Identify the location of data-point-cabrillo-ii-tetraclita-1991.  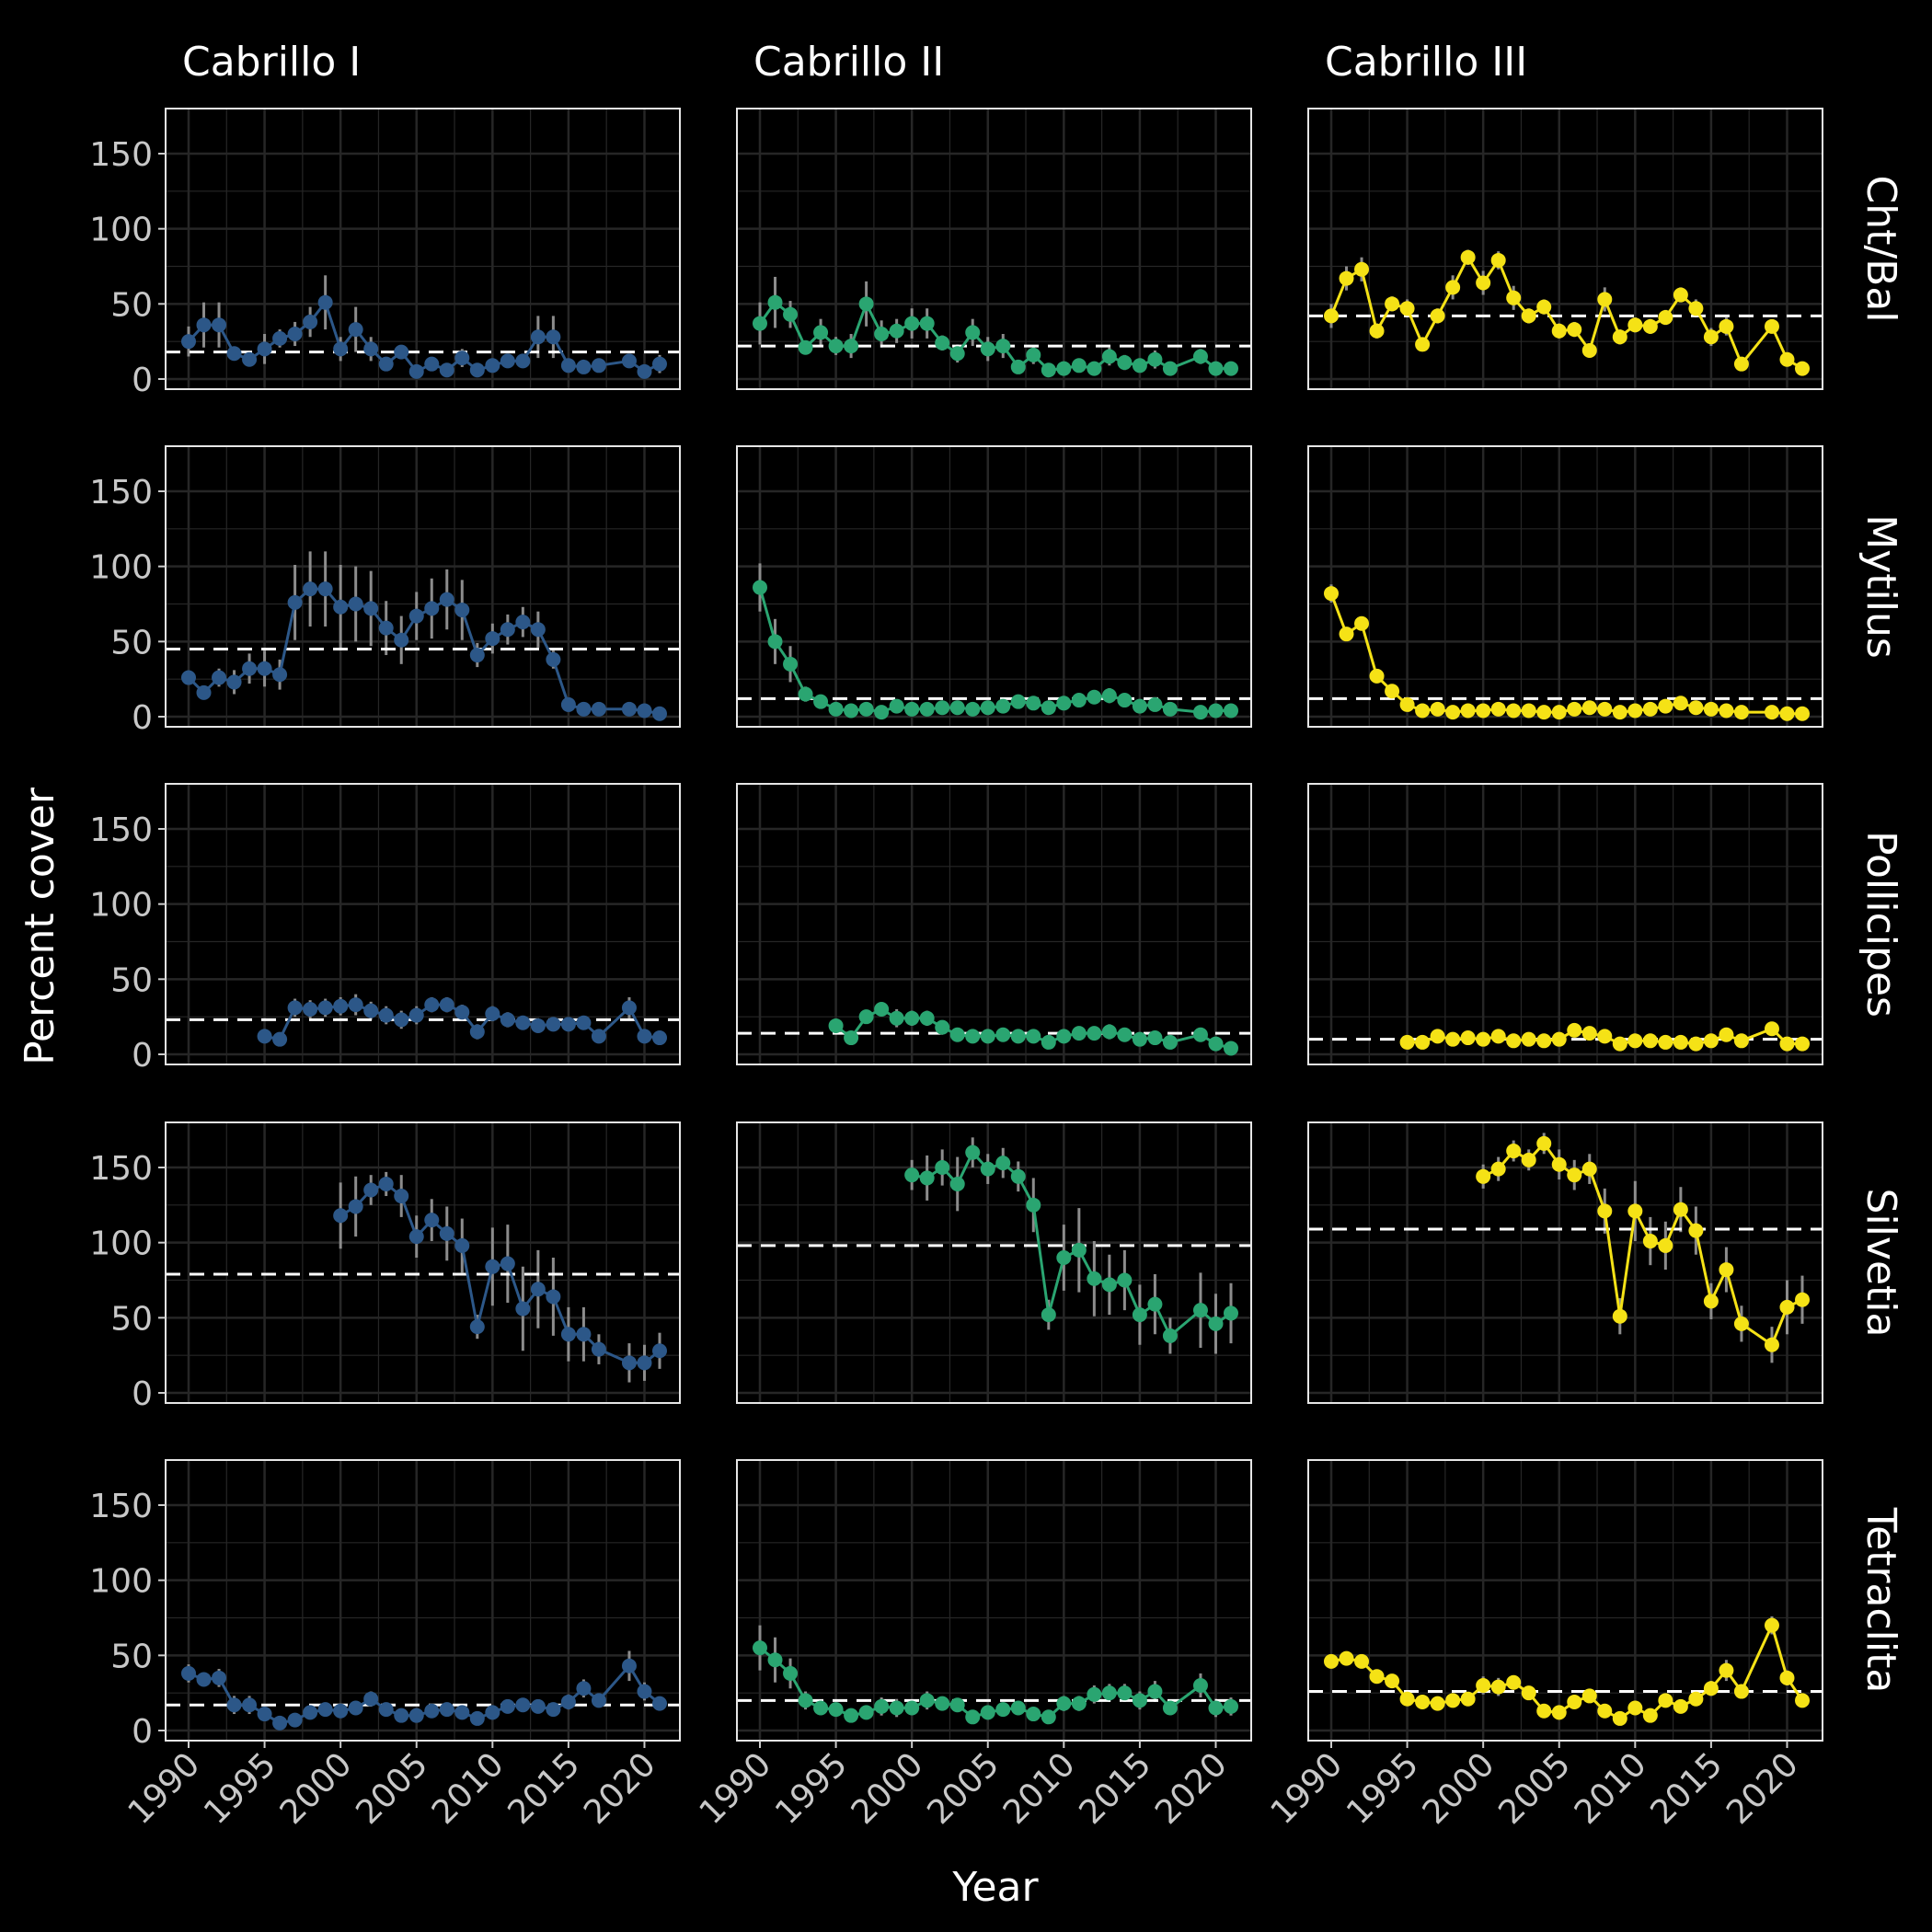
(775, 1660).